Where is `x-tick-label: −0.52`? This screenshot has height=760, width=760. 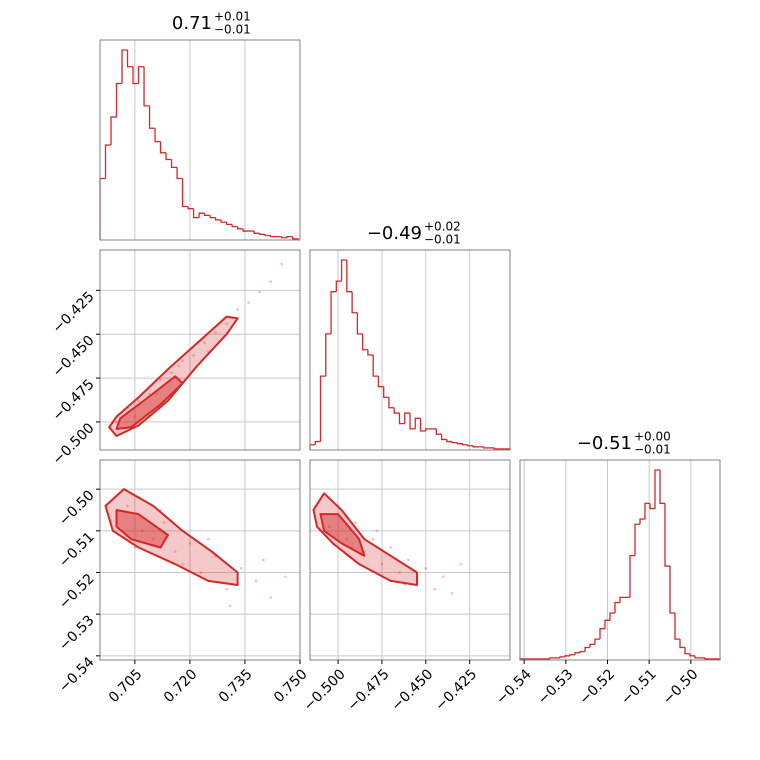
x-tick-label: −0.52 is located at coordinates (598, 687).